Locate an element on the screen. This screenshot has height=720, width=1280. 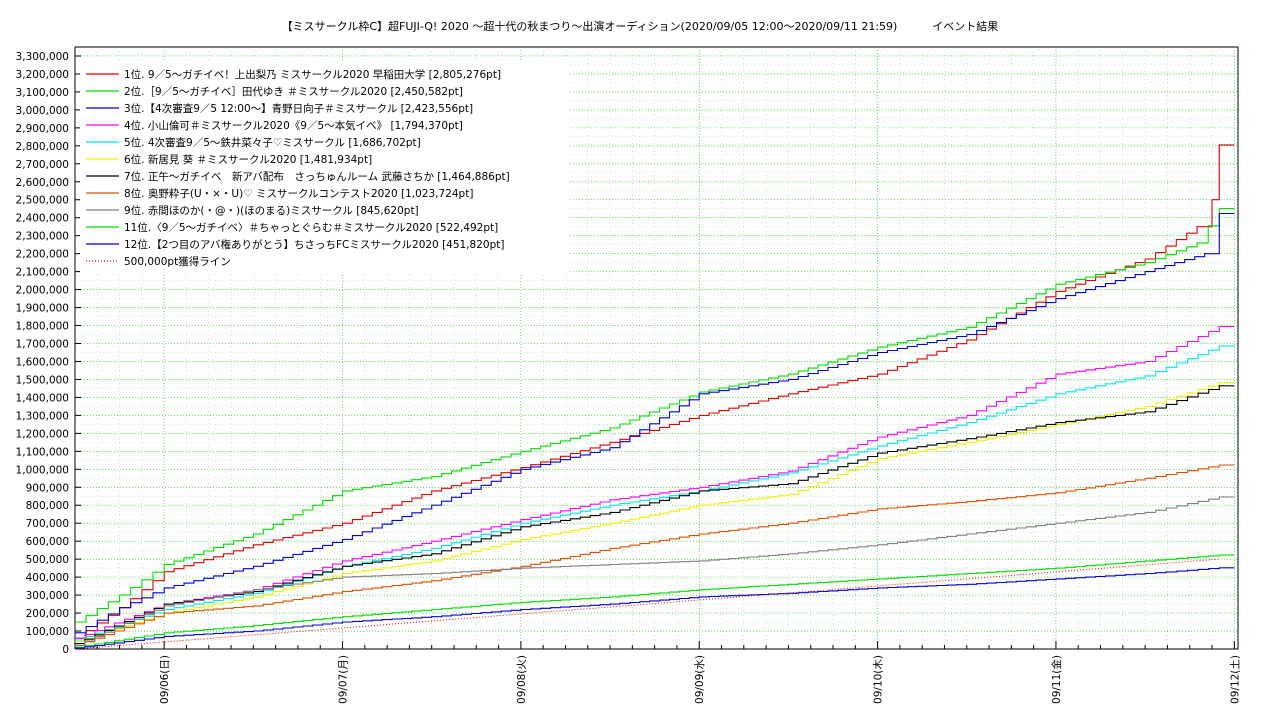
y-tick-label: 2,700,000 is located at coordinates (42, 165).